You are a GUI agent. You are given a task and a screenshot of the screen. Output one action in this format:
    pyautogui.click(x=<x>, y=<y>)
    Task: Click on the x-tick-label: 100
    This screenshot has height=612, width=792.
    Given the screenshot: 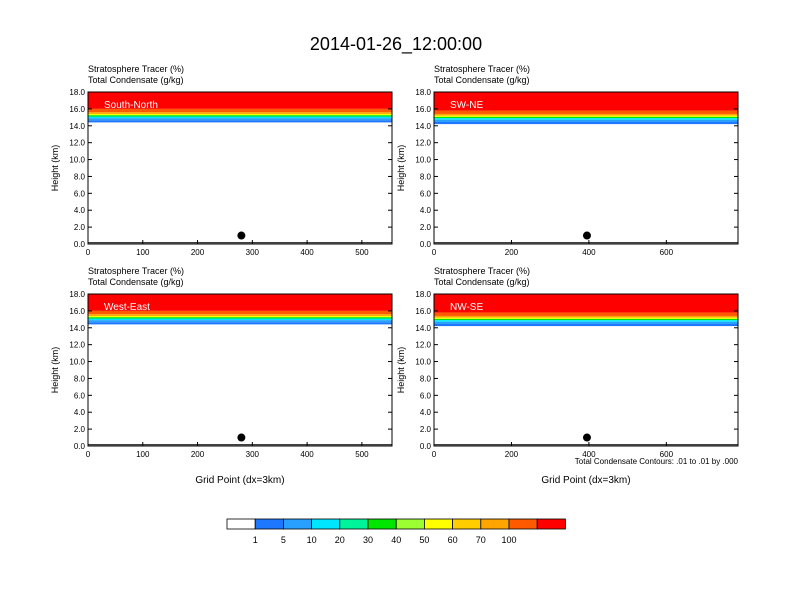 What is the action you would take?
    pyautogui.click(x=143, y=454)
    